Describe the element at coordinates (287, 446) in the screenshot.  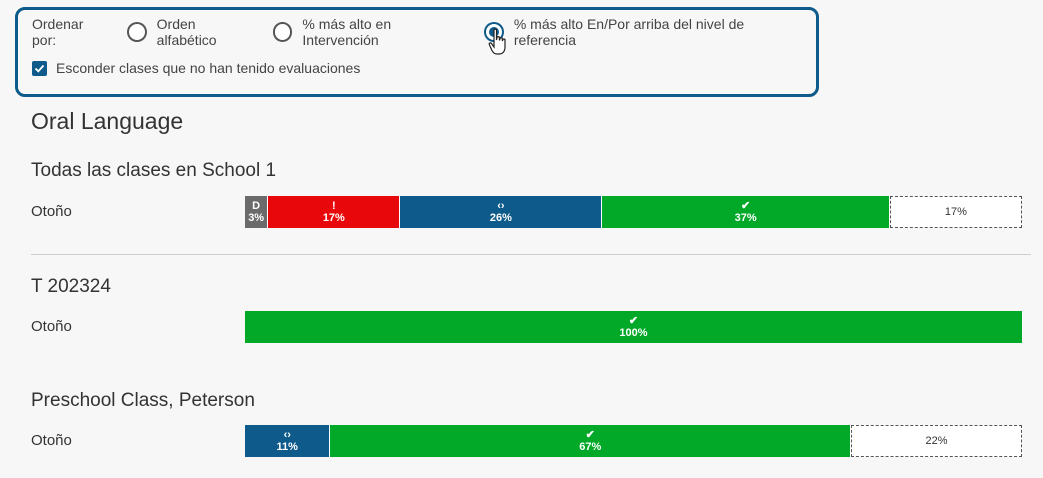
I see `segment-percent: 11%` at that location.